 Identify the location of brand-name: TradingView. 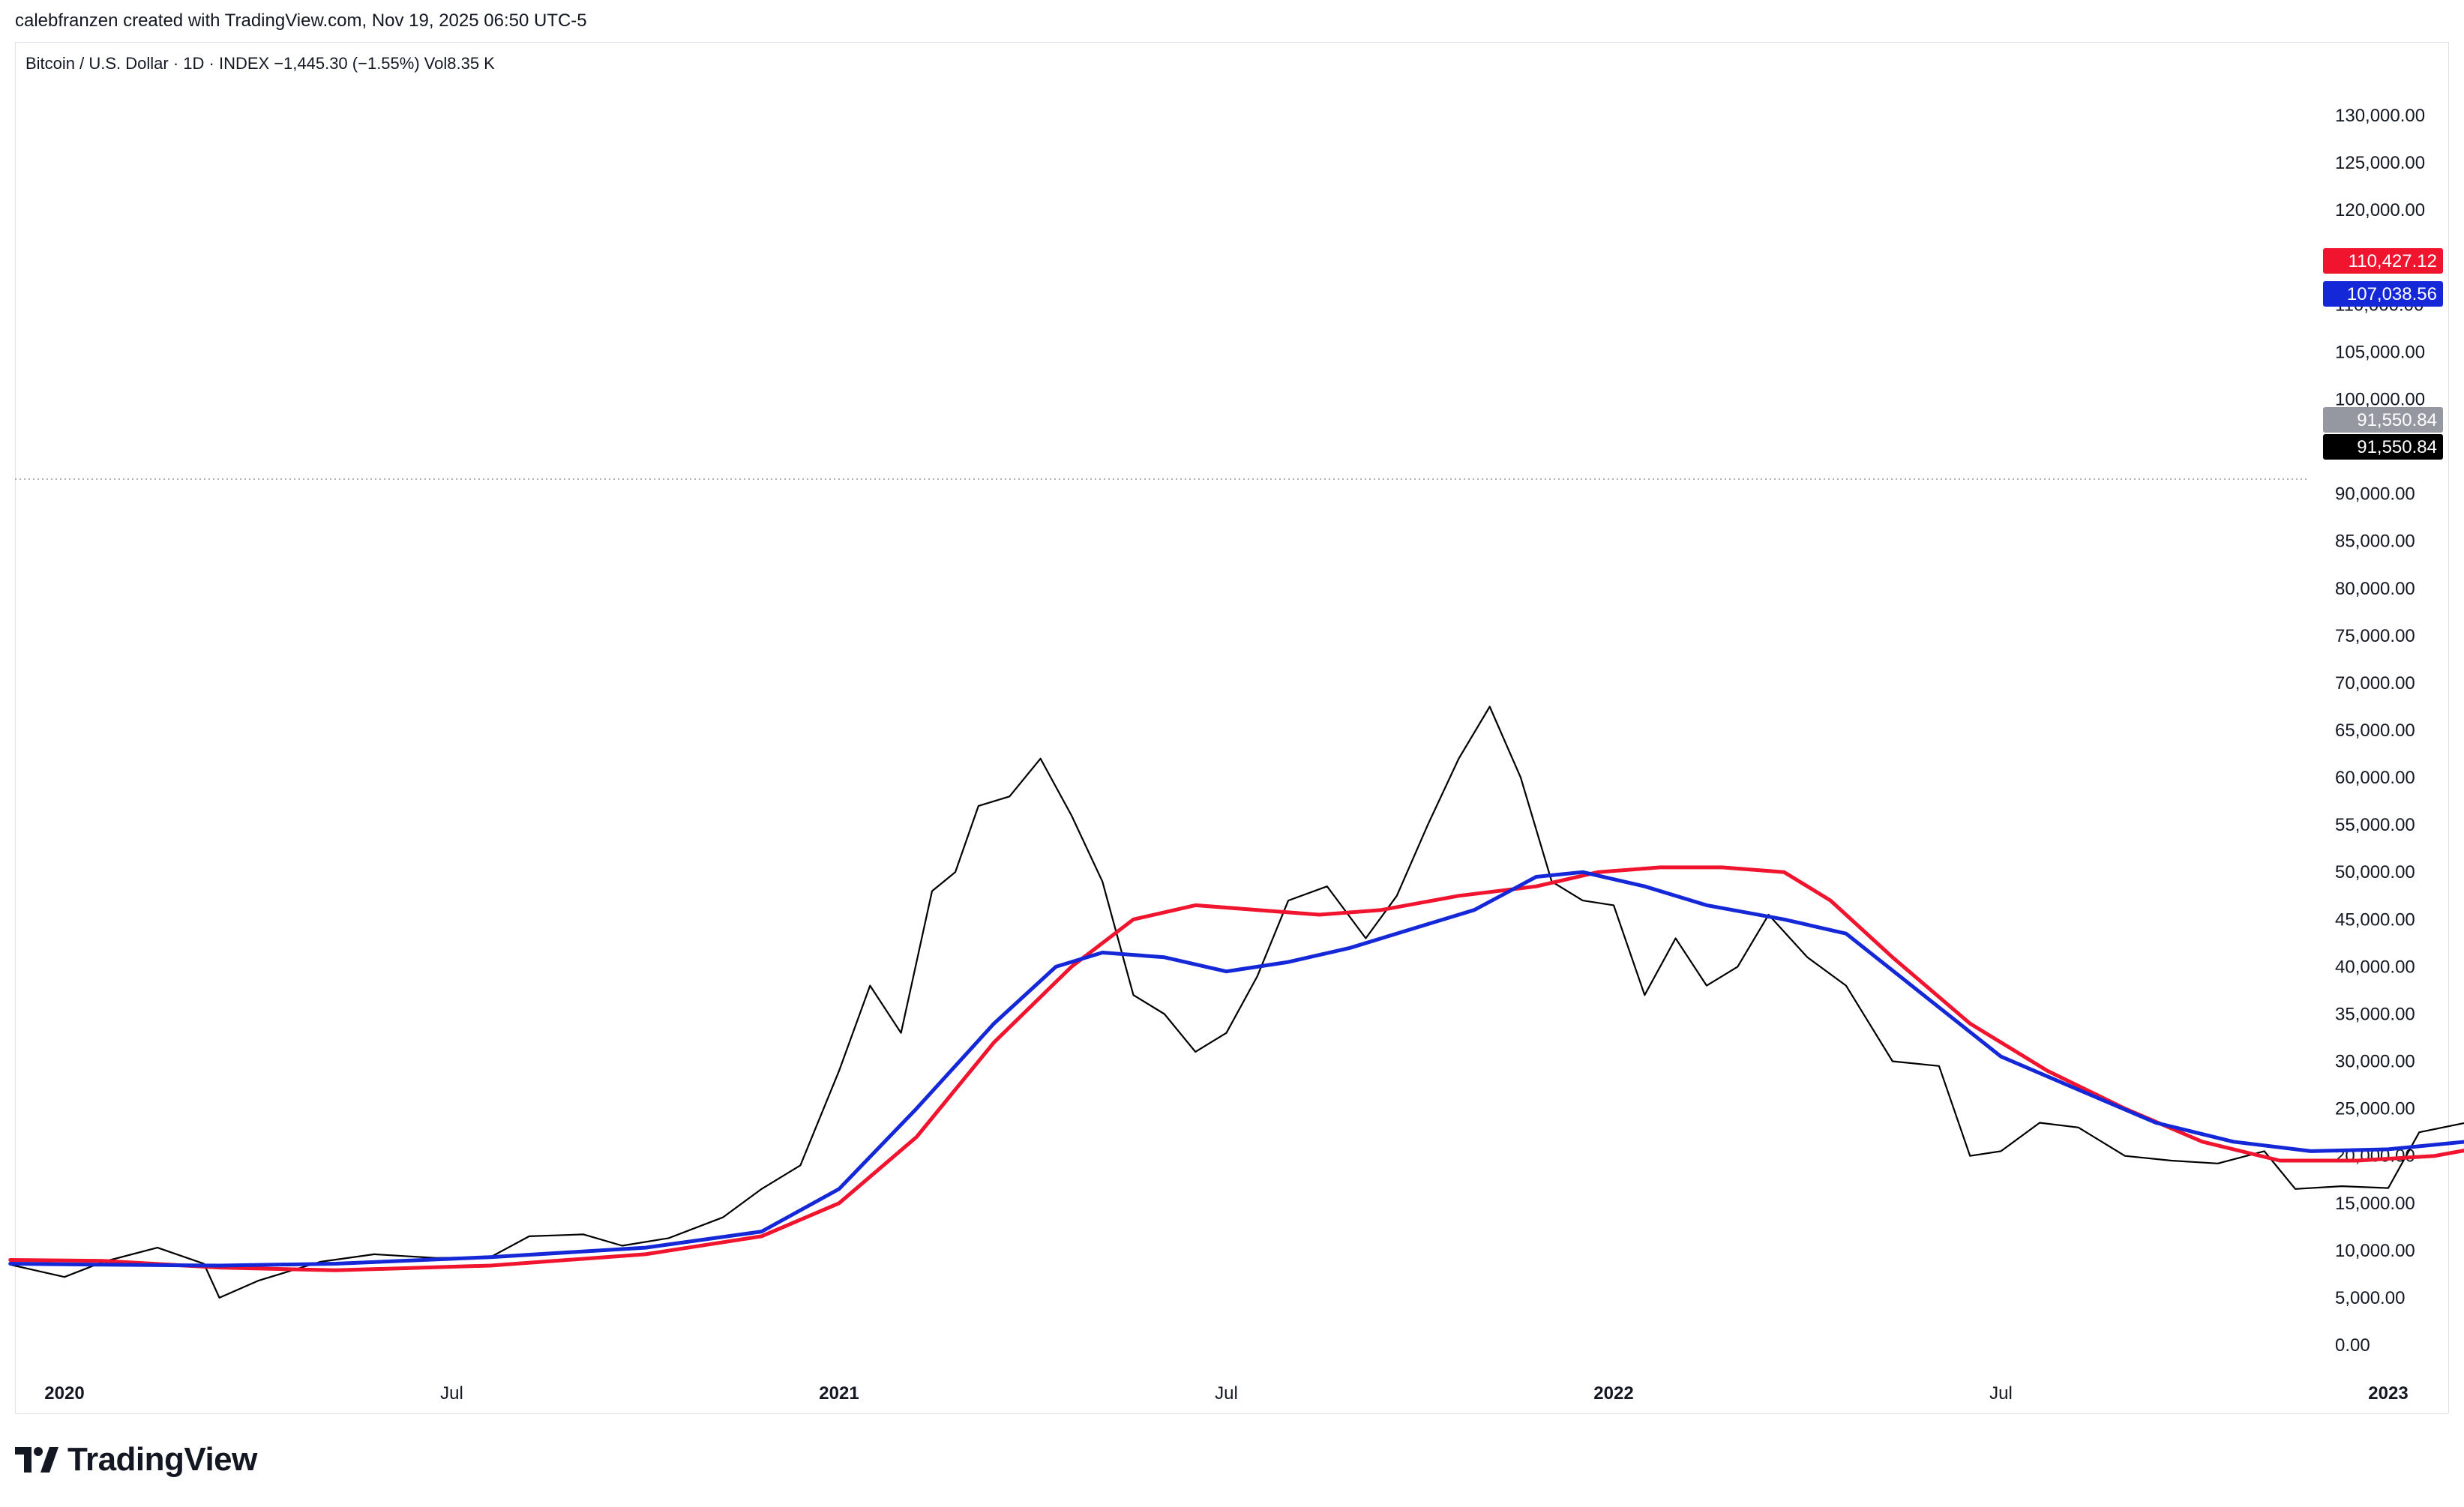
(162, 1459).